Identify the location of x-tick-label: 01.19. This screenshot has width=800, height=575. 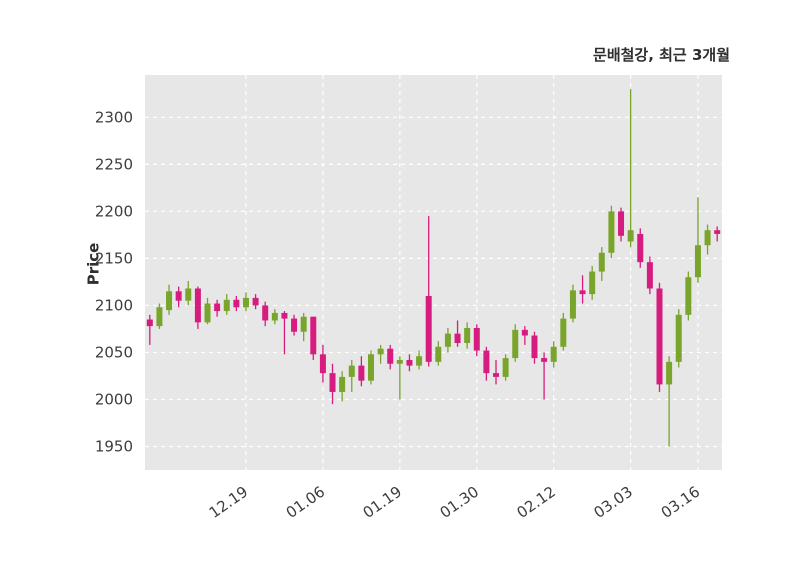
(383, 502).